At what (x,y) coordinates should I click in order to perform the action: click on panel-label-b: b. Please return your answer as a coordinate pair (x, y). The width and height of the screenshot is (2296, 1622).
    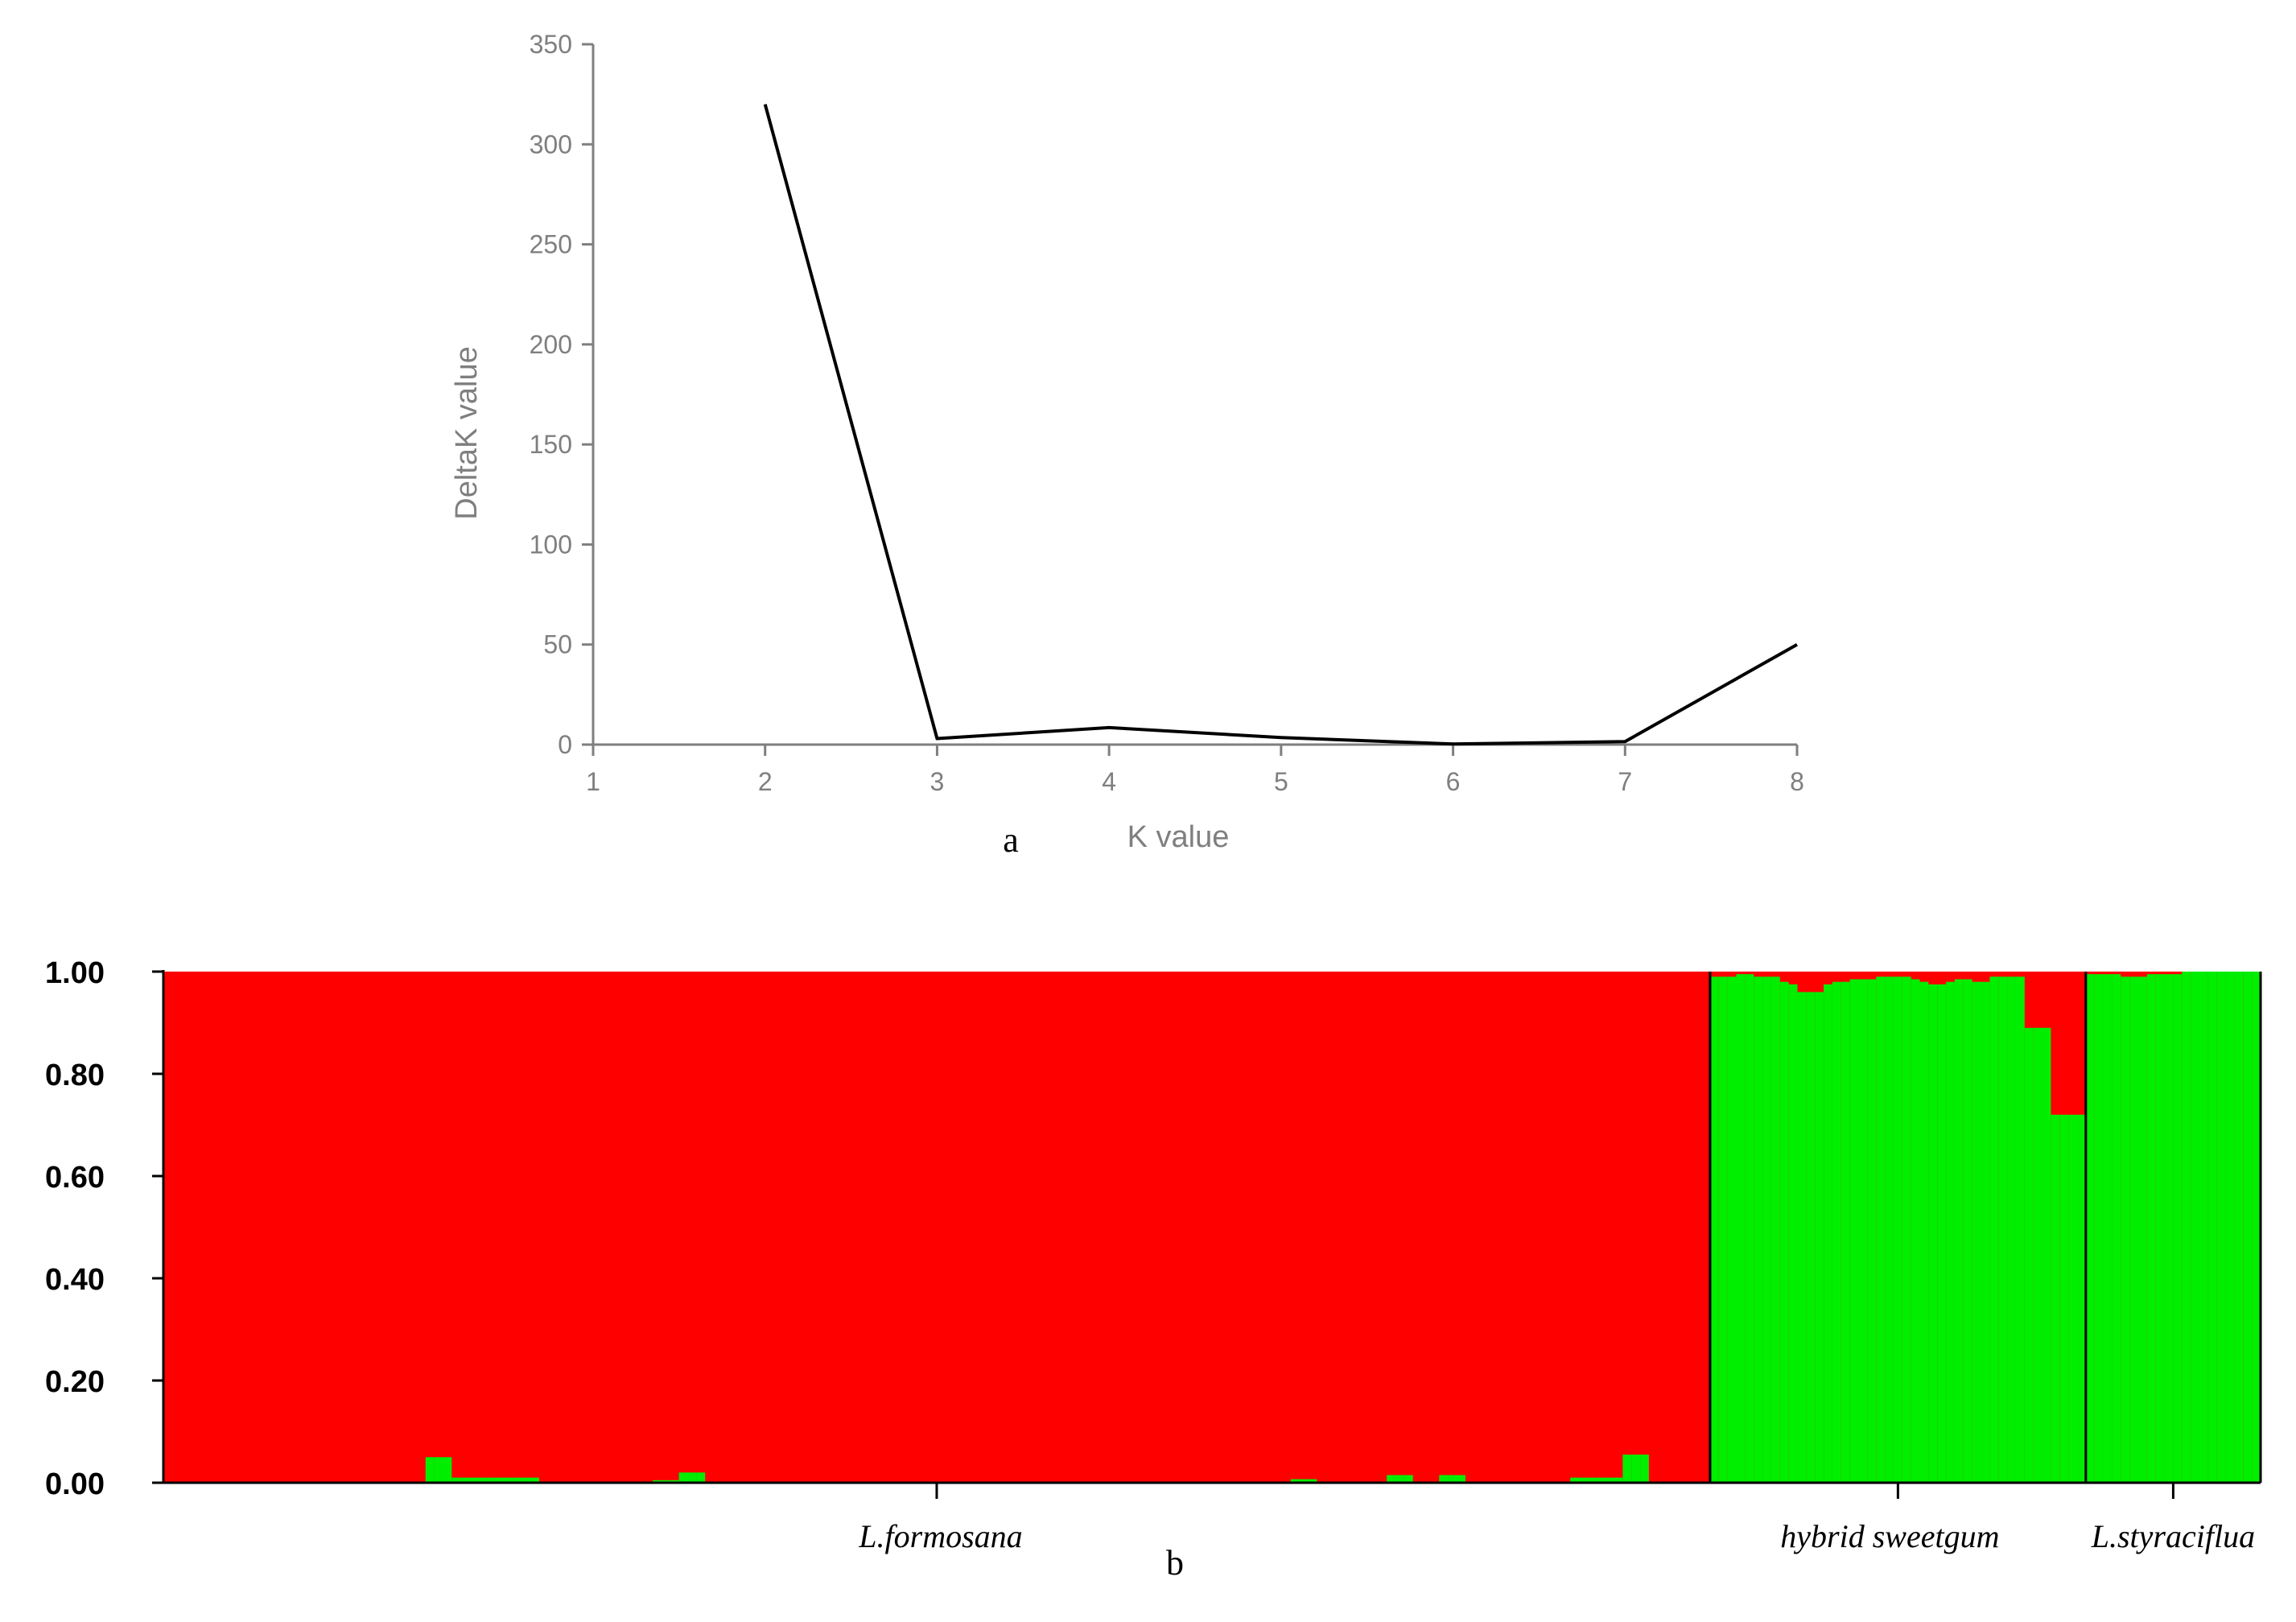
    Looking at the image, I should click on (1175, 1563).